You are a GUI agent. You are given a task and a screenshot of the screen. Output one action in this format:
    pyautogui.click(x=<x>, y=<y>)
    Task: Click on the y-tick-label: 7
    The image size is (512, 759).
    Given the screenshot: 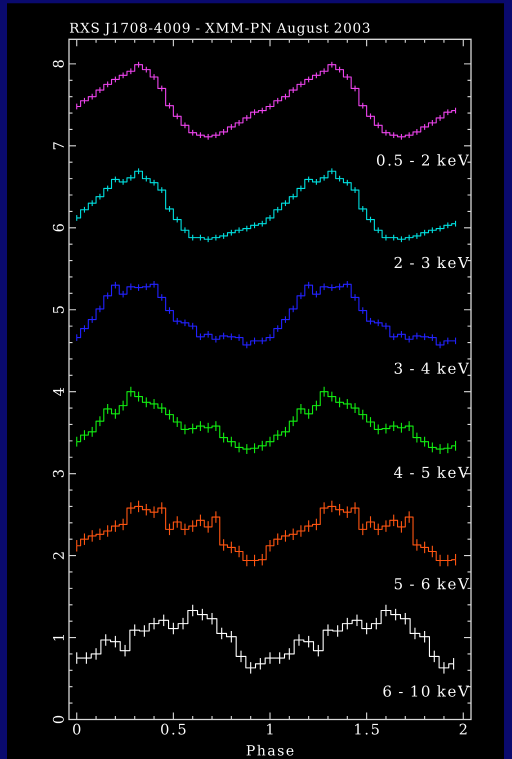 What is the action you would take?
    pyautogui.click(x=58, y=146)
    